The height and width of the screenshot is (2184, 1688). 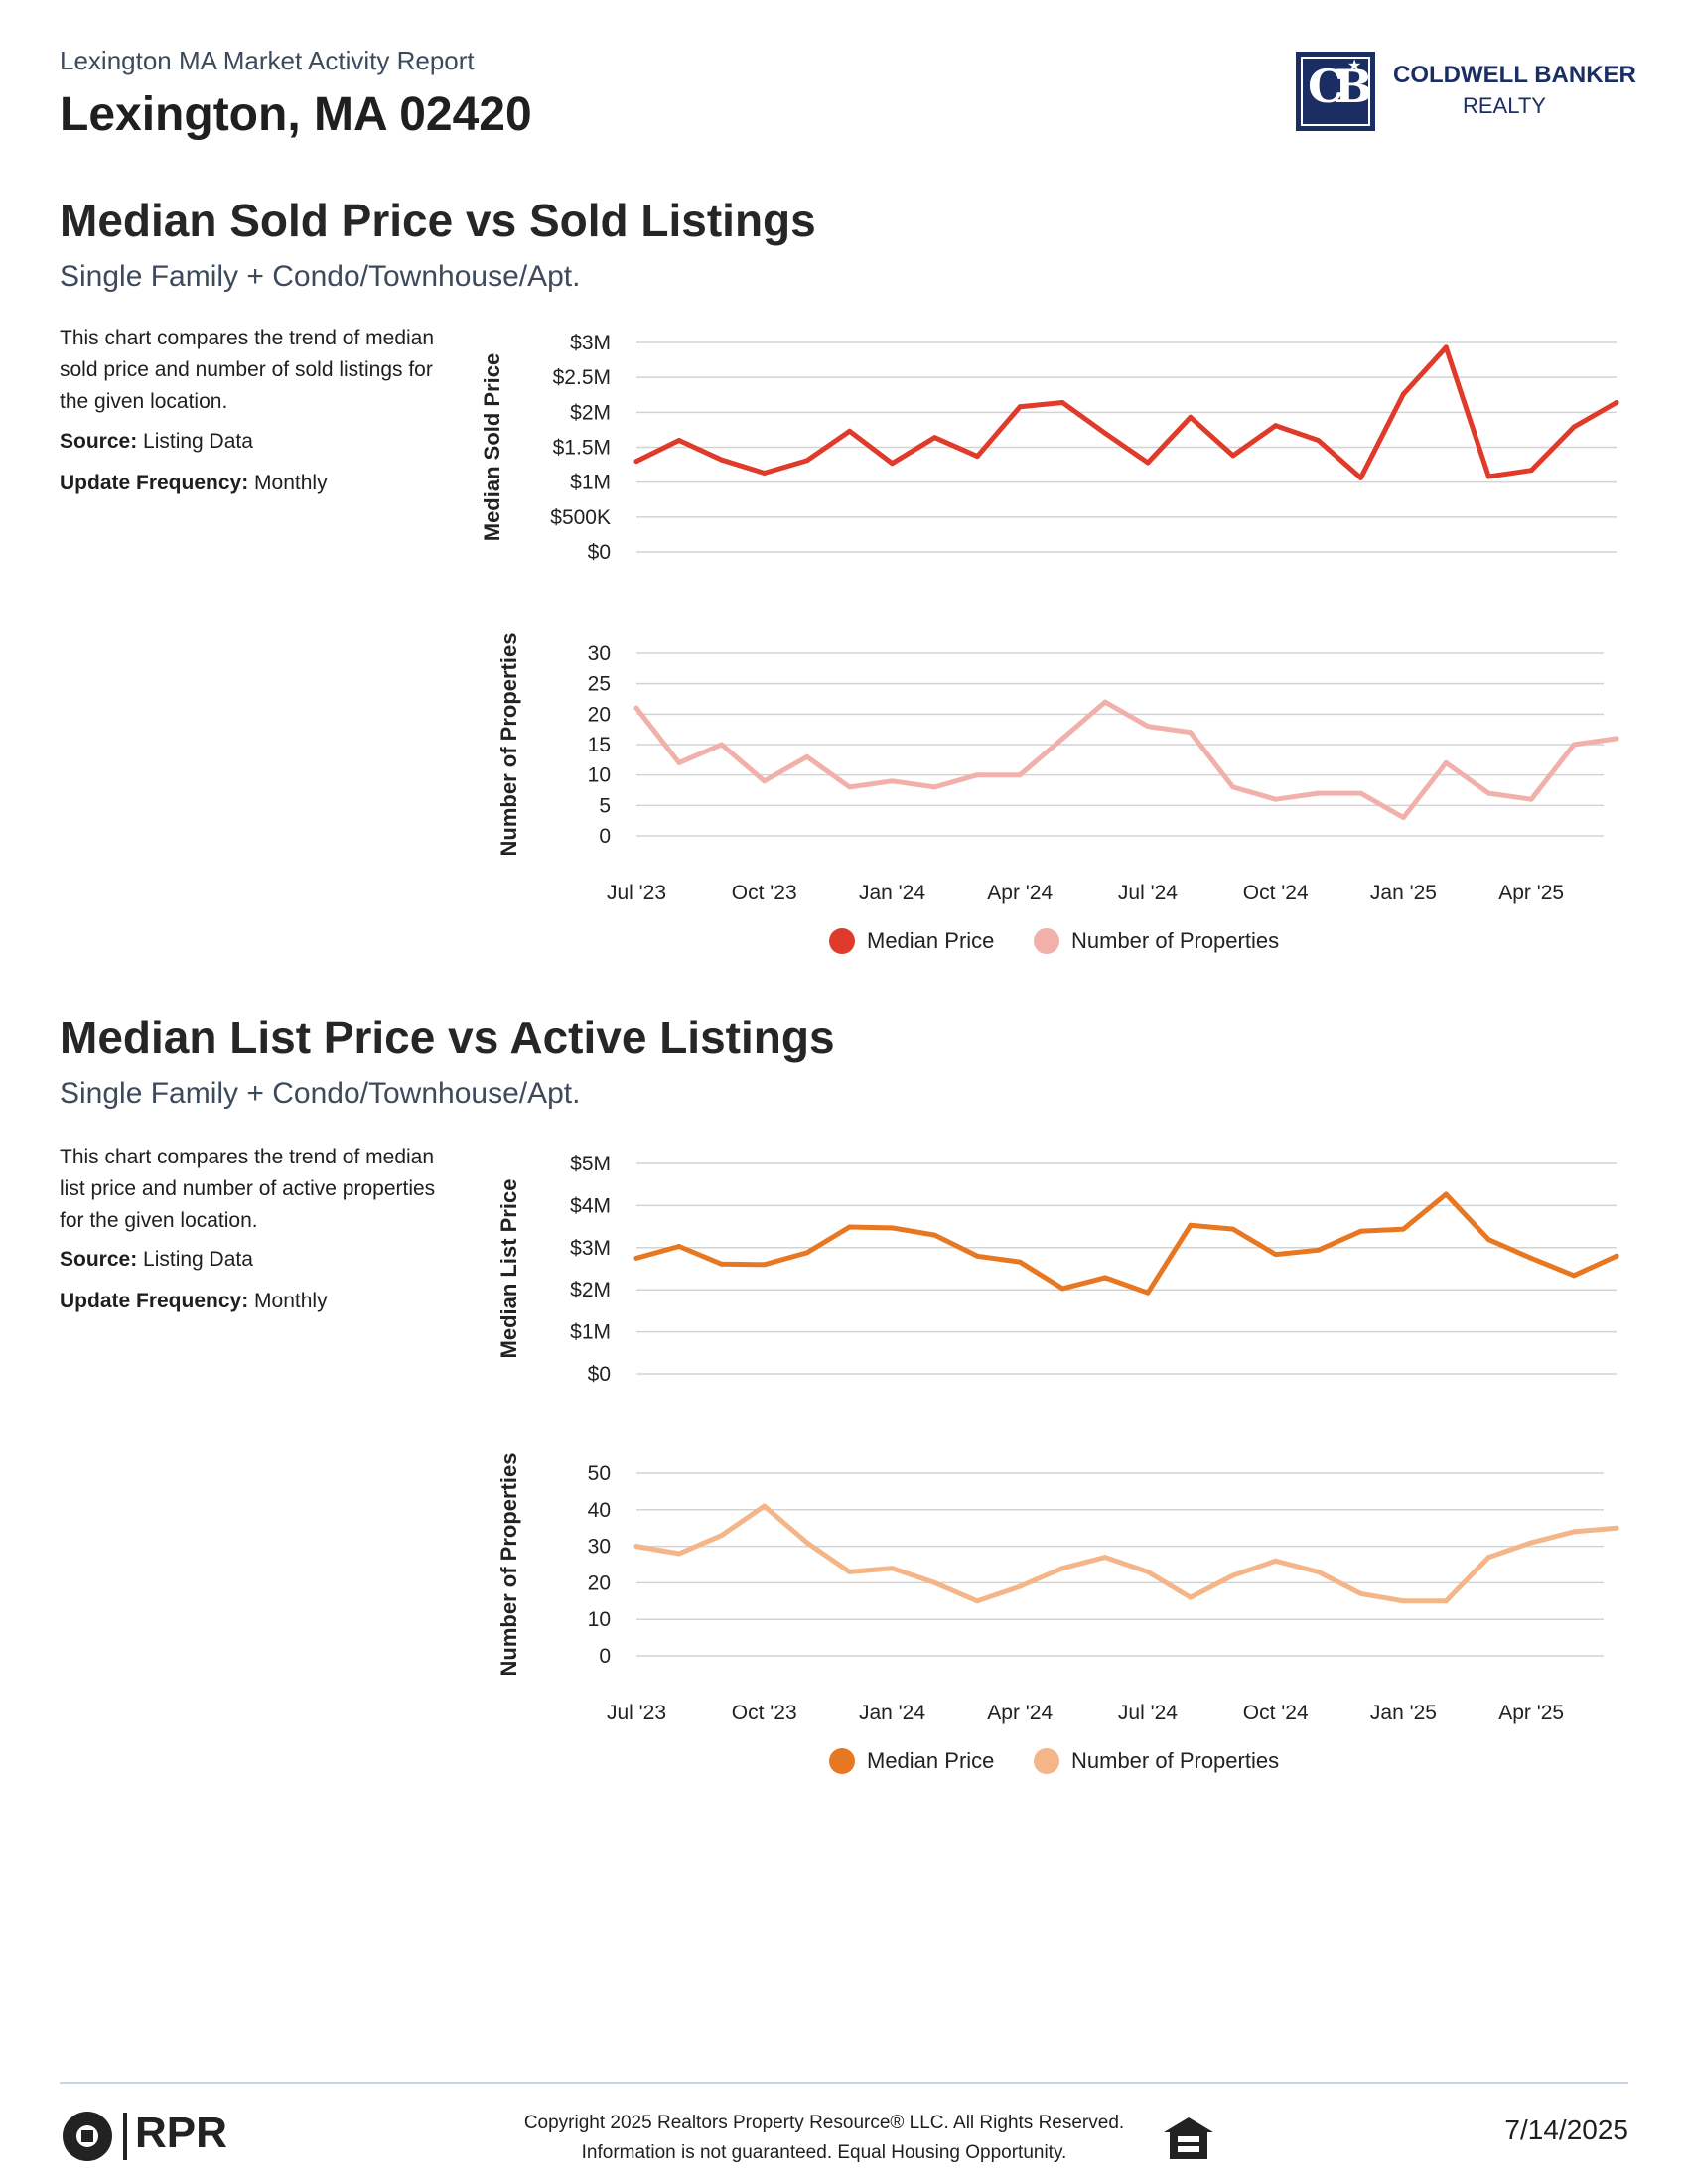 What do you see at coordinates (1188, 2138) in the screenshot?
I see `equal-housing-icon` at bounding box center [1188, 2138].